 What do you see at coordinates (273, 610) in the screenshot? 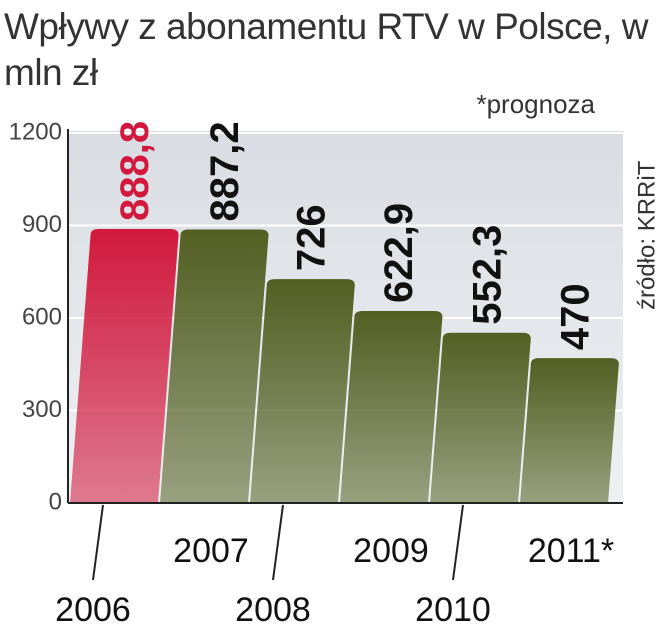
I see `x-tick-label: 2008` at bounding box center [273, 610].